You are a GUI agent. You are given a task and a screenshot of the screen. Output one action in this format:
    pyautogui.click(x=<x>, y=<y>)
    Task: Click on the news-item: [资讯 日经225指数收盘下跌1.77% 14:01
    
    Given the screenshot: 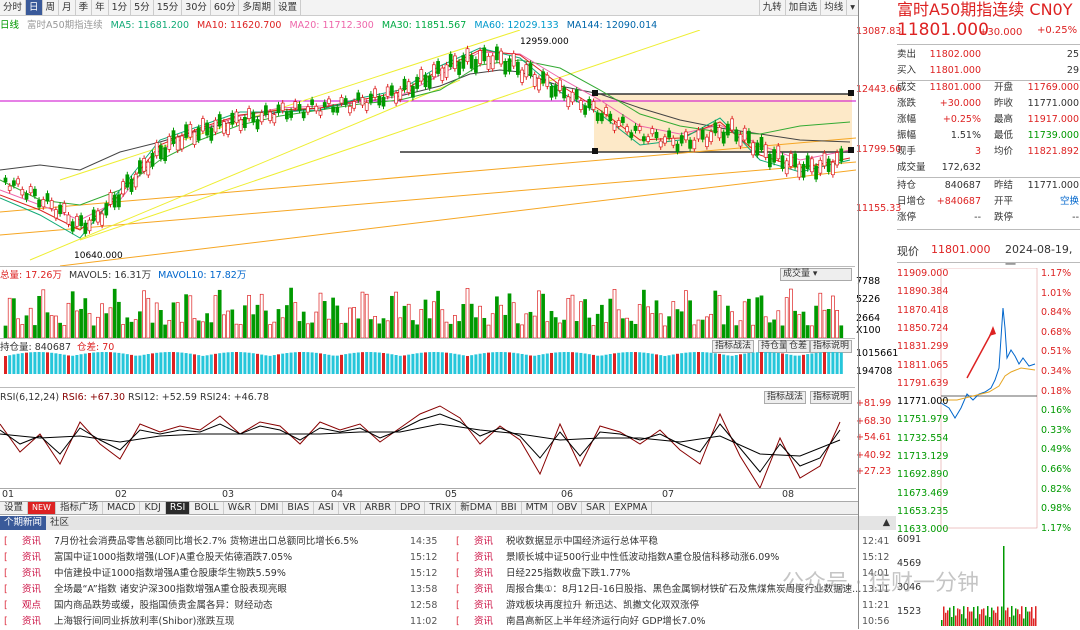 What is the action you would take?
    pyautogui.click(x=672, y=574)
    